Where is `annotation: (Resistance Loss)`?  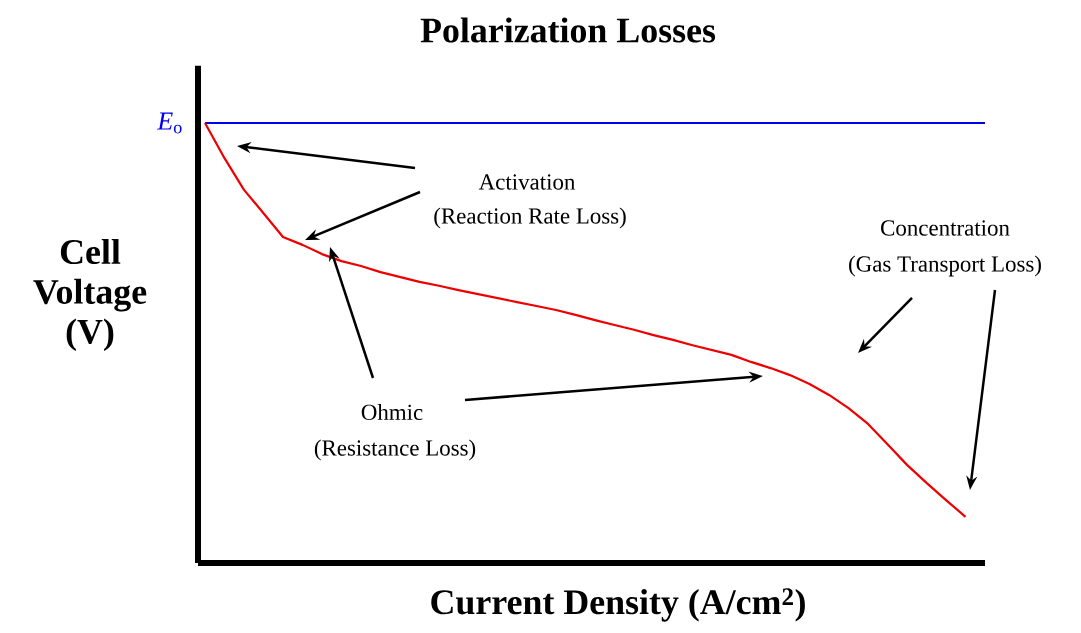 annotation: (Resistance Loss) is located at coordinates (395, 450).